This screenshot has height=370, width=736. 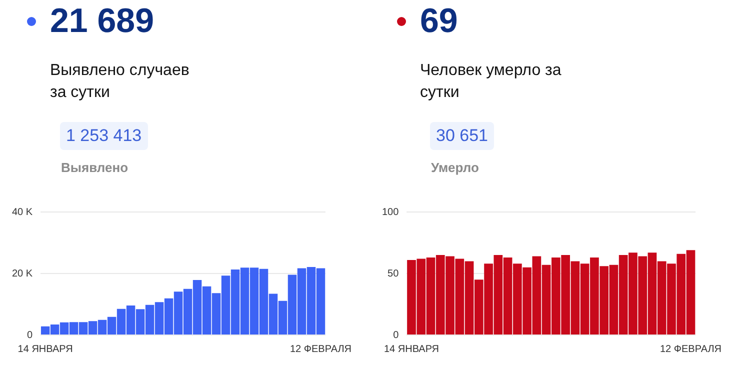 What do you see at coordinates (391, 212) in the screenshot?
I see `y-tick-label: 100` at bounding box center [391, 212].